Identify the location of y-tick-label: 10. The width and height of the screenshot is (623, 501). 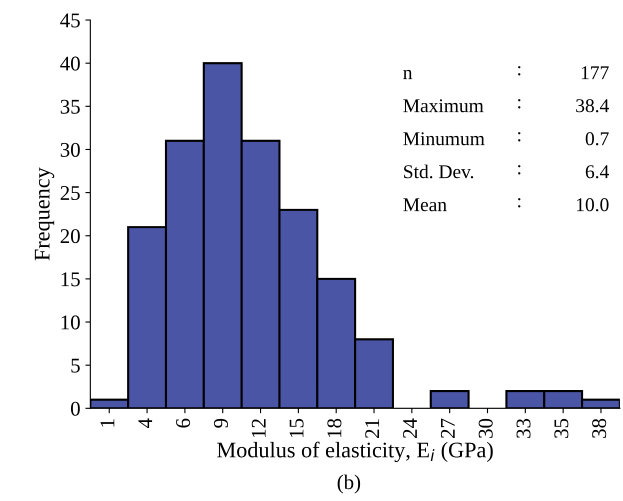
(71, 322).